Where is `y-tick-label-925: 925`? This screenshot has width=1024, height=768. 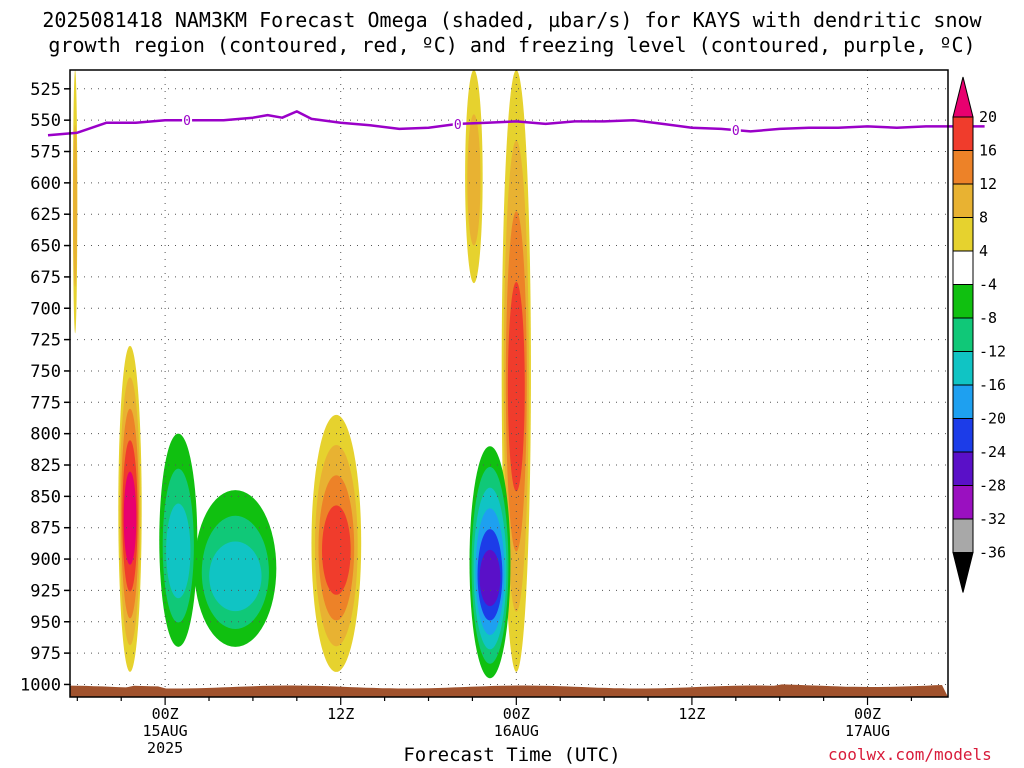
y-tick-label-925: 925 is located at coordinates (45, 591).